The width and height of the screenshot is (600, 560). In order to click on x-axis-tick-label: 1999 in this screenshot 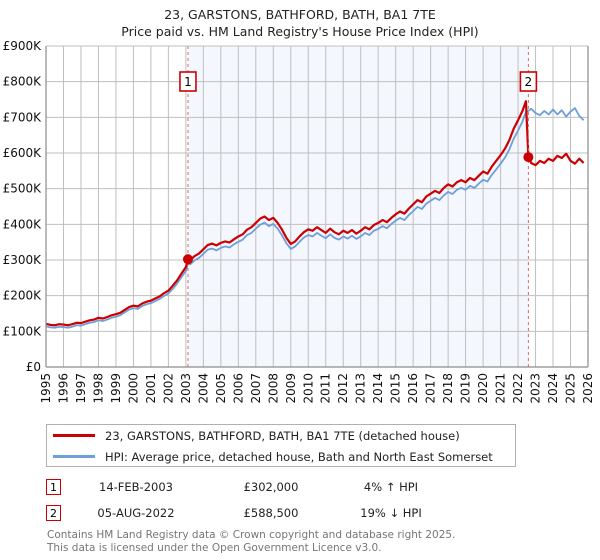, I will do `click(116, 388)`.